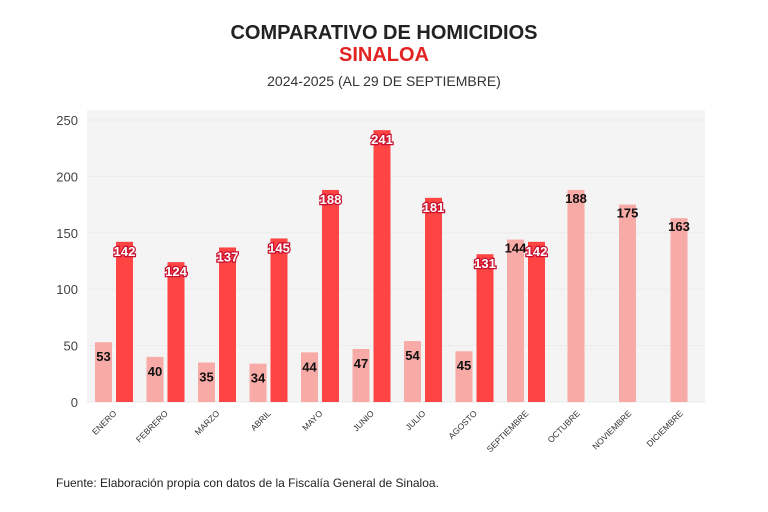 This screenshot has width=768, height=512. What do you see at coordinates (104, 422) in the screenshot?
I see `x-tick-label: ENERO` at bounding box center [104, 422].